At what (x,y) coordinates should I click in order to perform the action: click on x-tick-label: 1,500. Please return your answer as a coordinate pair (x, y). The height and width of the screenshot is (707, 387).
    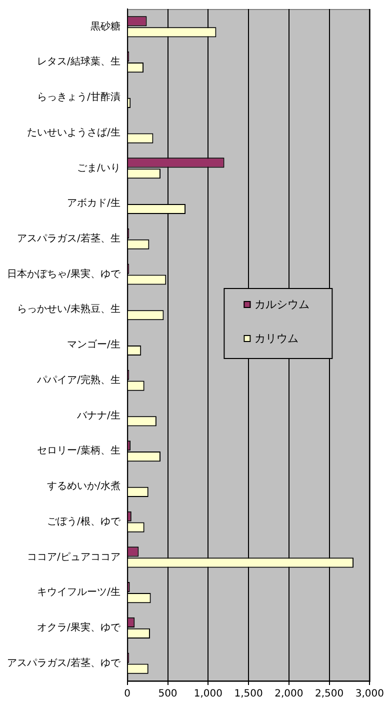
    Looking at the image, I should click on (248, 694).